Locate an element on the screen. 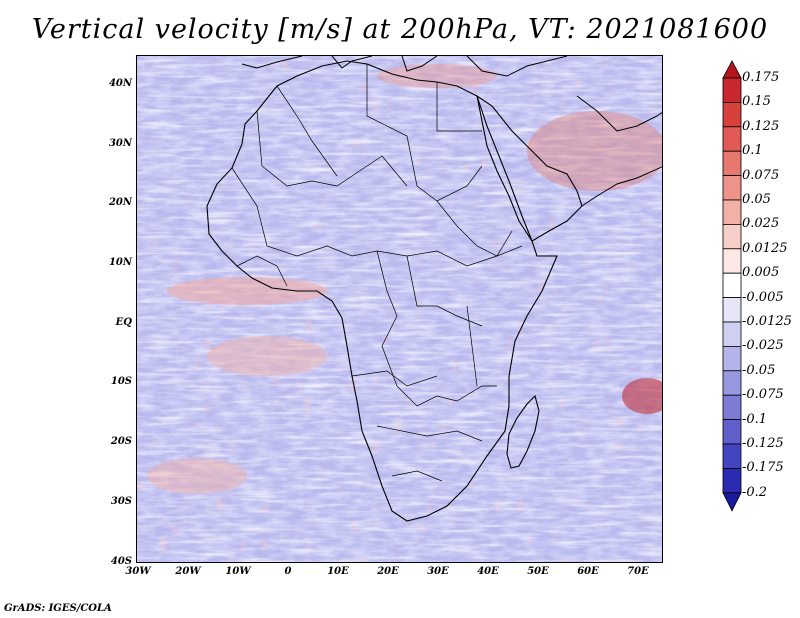  colorbar-top-arrow is located at coordinates (732, 69).